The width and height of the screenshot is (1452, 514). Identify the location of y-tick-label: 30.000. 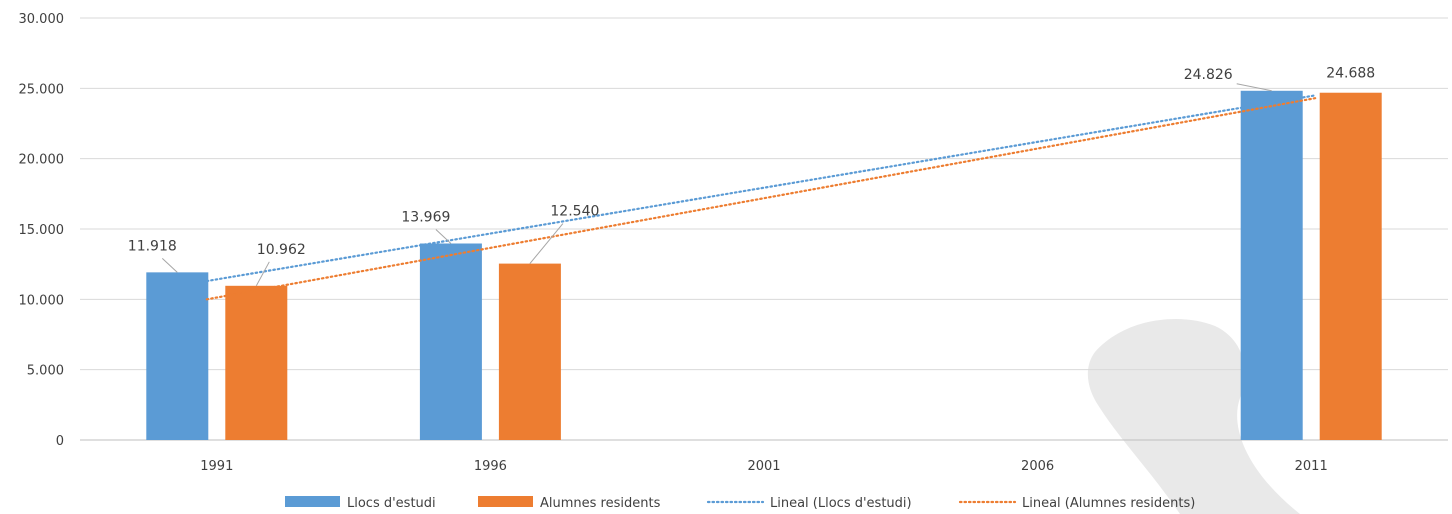
(42, 19).